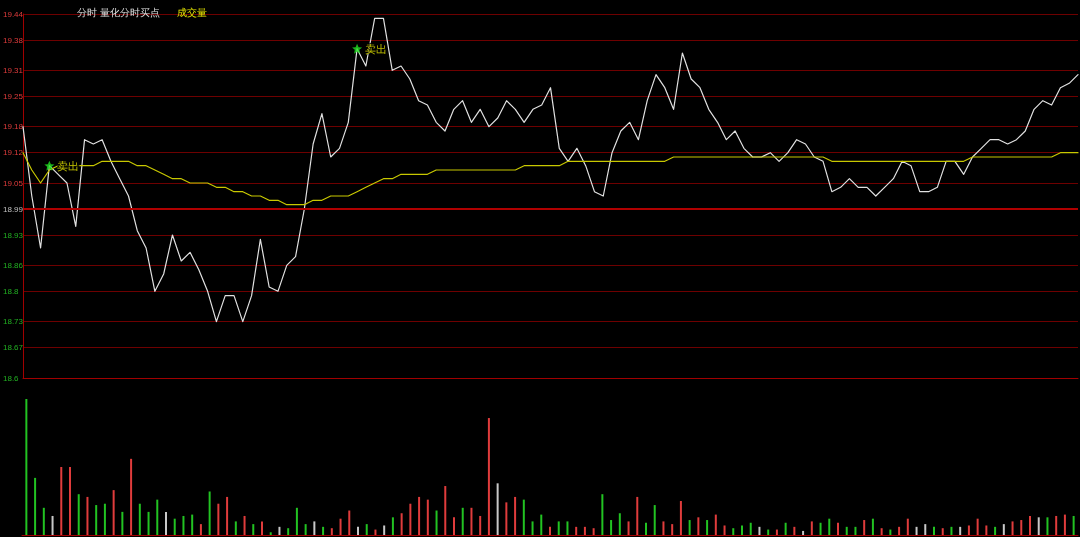 The width and height of the screenshot is (1080, 537). What do you see at coordinates (13, 348) in the screenshot?
I see `y-tick-label: 18.67` at bounding box center [13, 348].